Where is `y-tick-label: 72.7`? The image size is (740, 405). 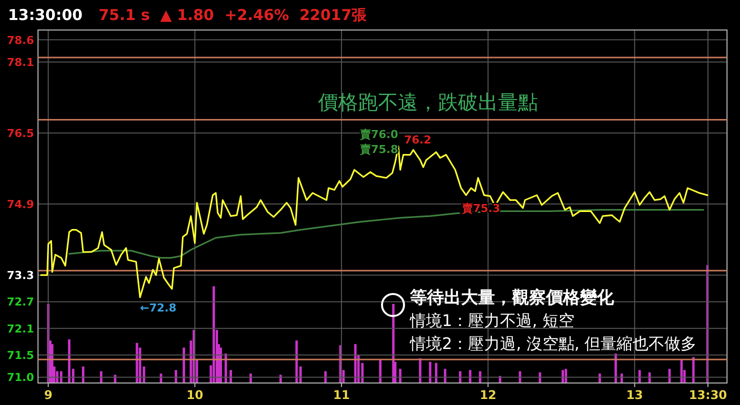
y-tick-label: 72.7 is located at coordinates (20, 302).